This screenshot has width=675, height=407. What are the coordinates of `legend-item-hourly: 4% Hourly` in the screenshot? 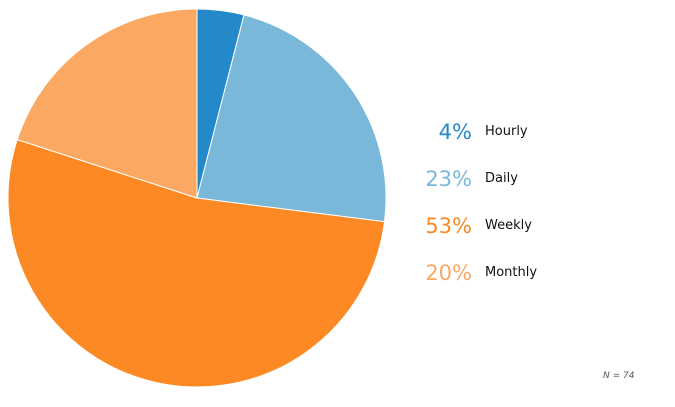 It's located at (510, 131).